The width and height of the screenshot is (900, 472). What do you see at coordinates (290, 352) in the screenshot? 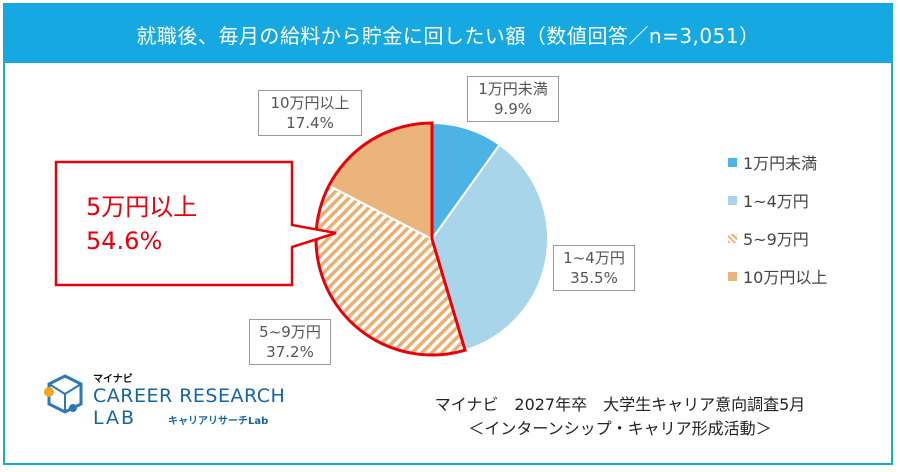
I see `label-value: 37.2%` at bounding box center [290, 352].